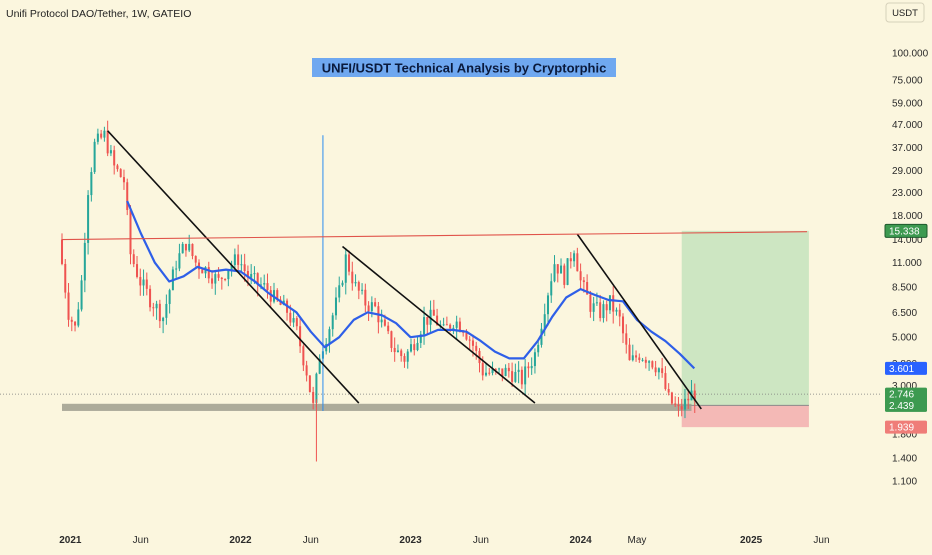 The width and height of the screenshot is (932, 555). Describe the element at coordinates (904, 338) in the screenshot. I see `y-tick-label: 5.000` at that location.